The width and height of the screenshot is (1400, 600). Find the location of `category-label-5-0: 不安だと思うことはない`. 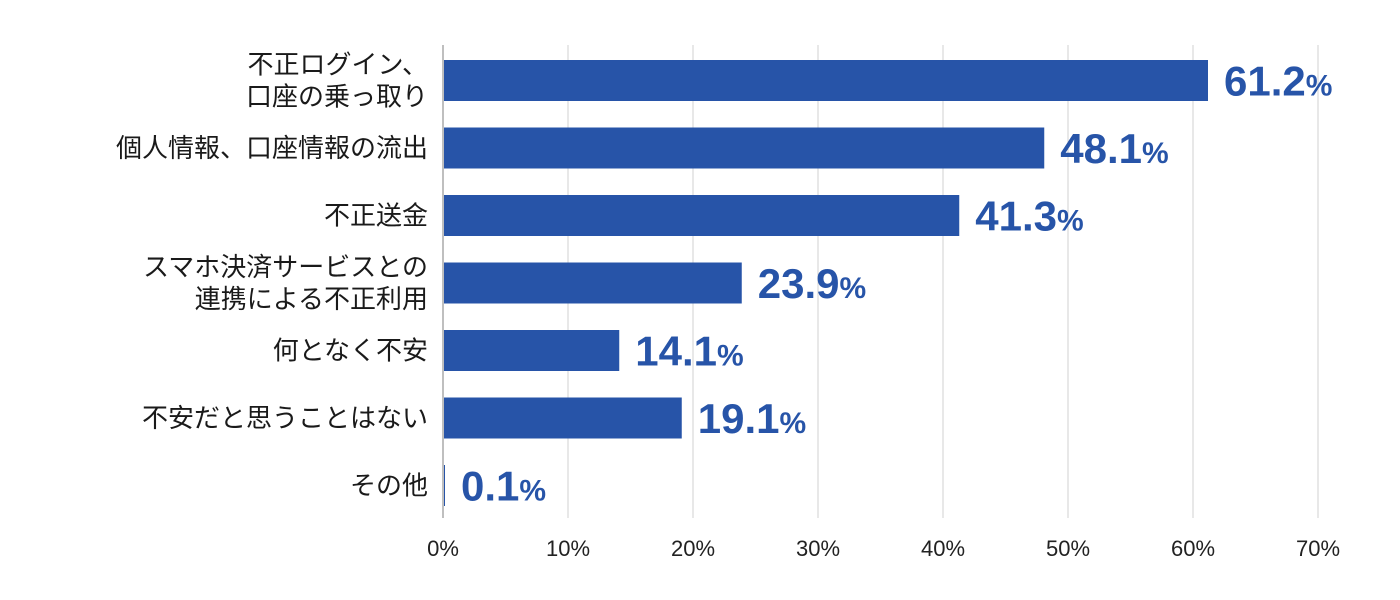

category-label-5-0: 不安だと思うことはない is located at coordinates (285, 419).